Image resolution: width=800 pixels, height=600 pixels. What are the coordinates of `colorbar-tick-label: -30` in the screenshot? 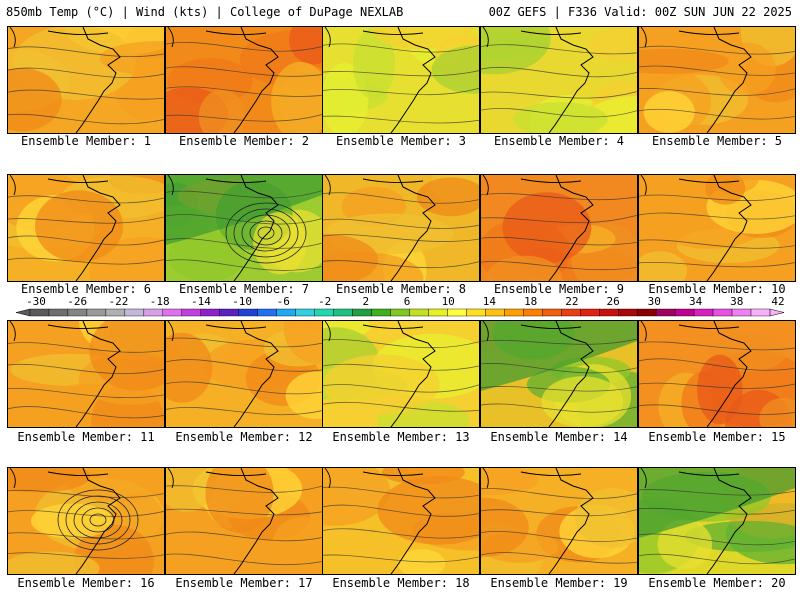 It's located at (36, 301).